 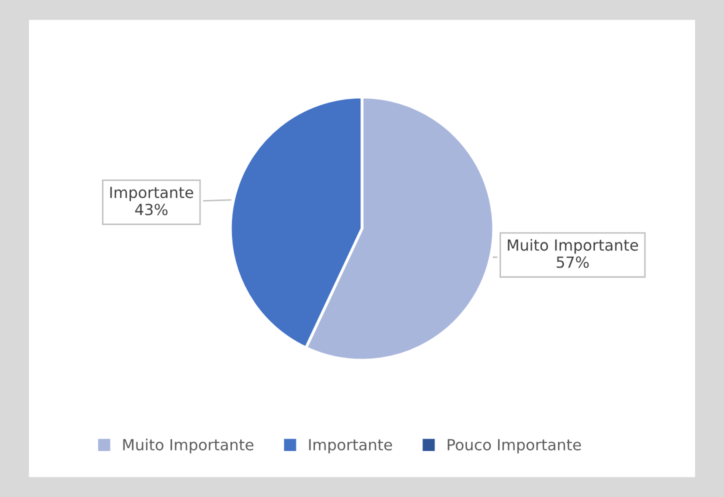 I want to click on data-label: 43%, so click(x=151, y=210).